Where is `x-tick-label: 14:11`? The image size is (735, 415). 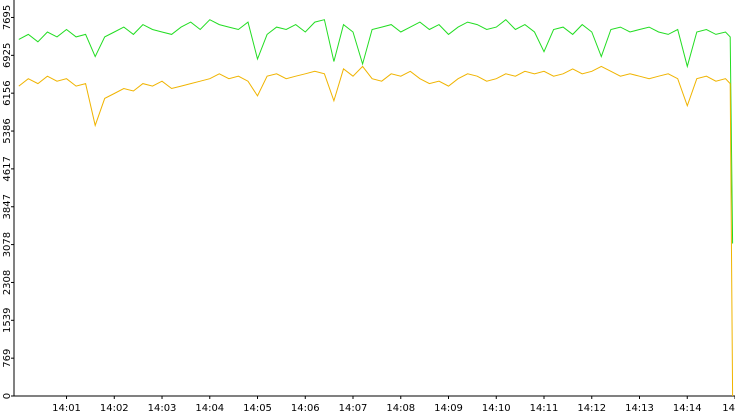
x-tick-label: 14:11 is located at coordinates (544, 408).